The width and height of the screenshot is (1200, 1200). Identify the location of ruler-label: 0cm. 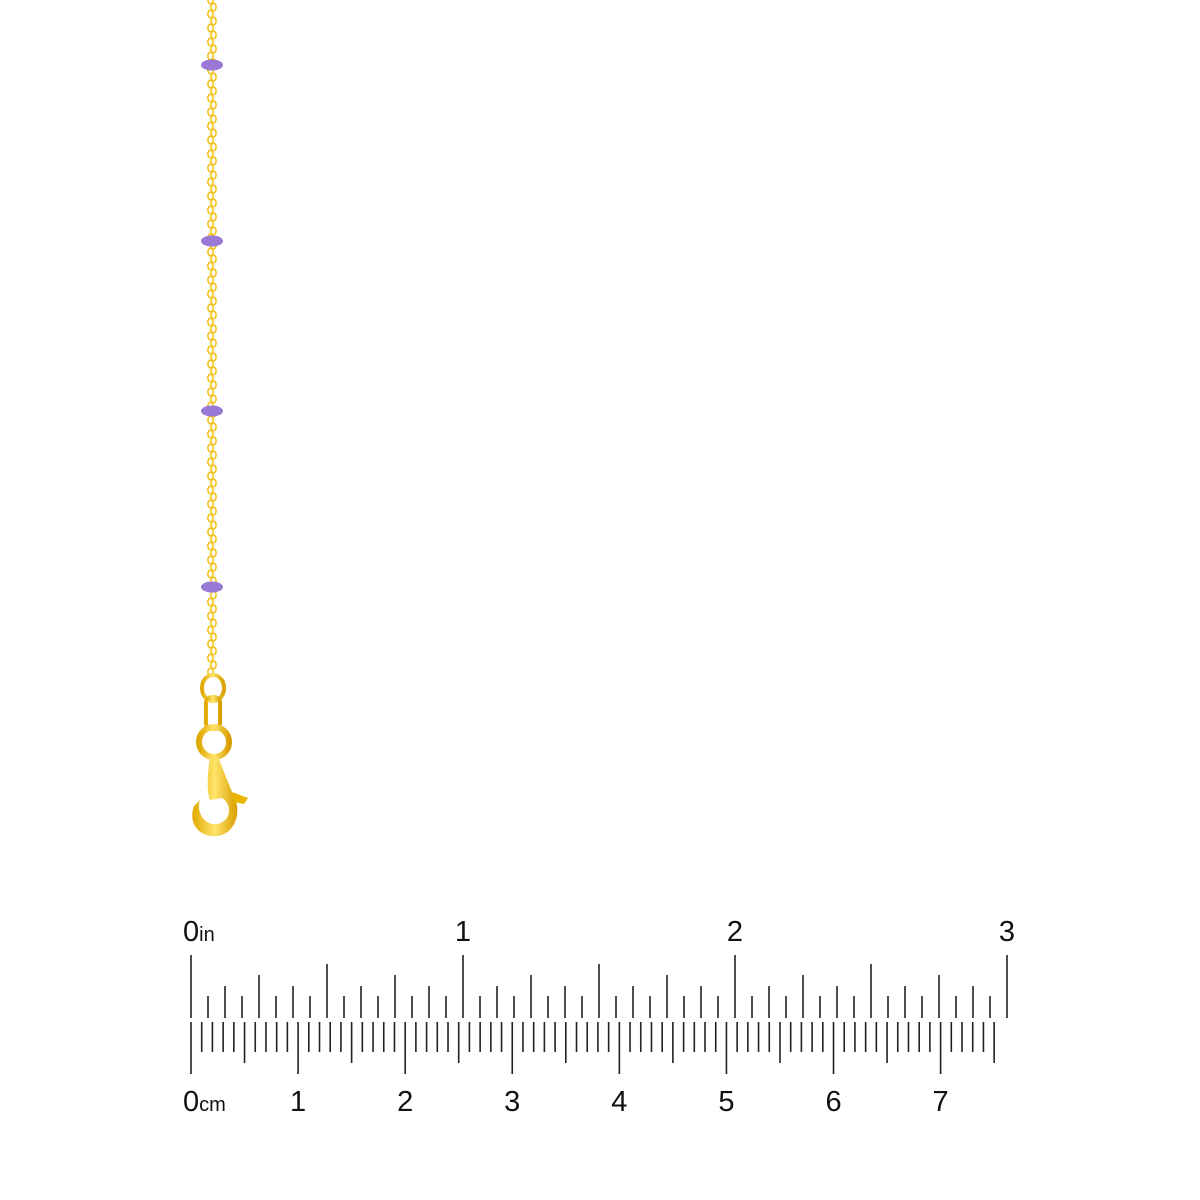
(204, 1102).